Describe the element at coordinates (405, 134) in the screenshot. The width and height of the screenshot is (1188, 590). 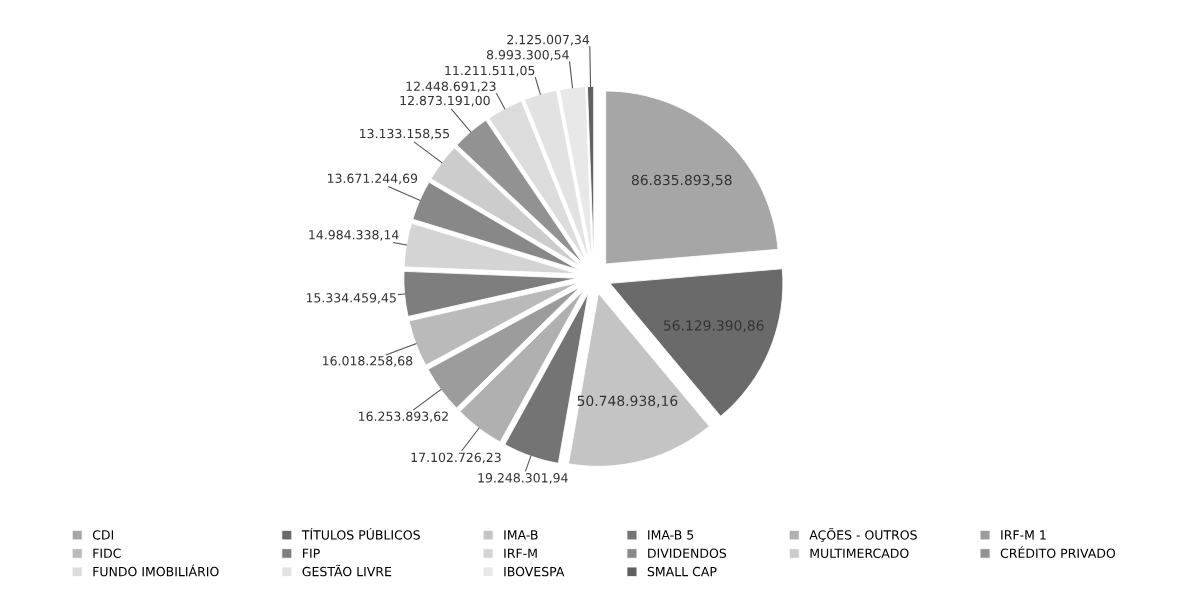
I see `data-label: 13.133.158,55` at that location.